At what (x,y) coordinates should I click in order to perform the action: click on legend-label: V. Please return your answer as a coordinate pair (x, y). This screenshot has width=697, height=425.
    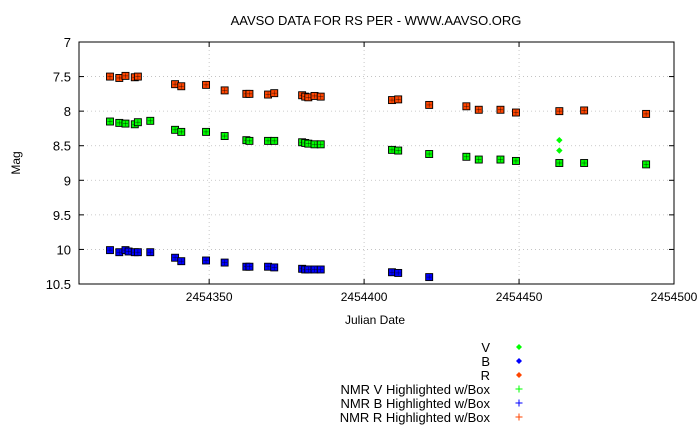
    Looking at the image, I should click on (485, 347).